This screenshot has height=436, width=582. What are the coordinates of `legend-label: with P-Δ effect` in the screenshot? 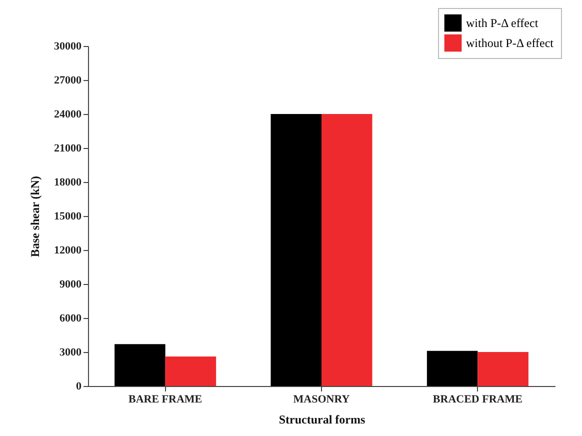 It's located at (502, 23).